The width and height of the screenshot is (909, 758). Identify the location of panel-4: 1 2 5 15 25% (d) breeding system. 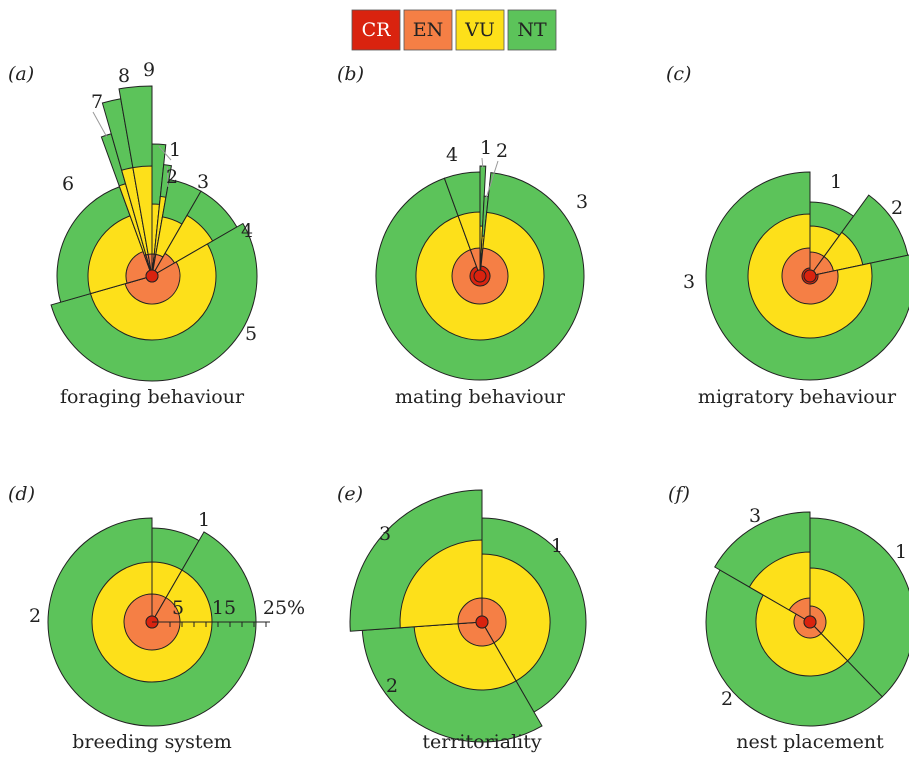
(156, 618).